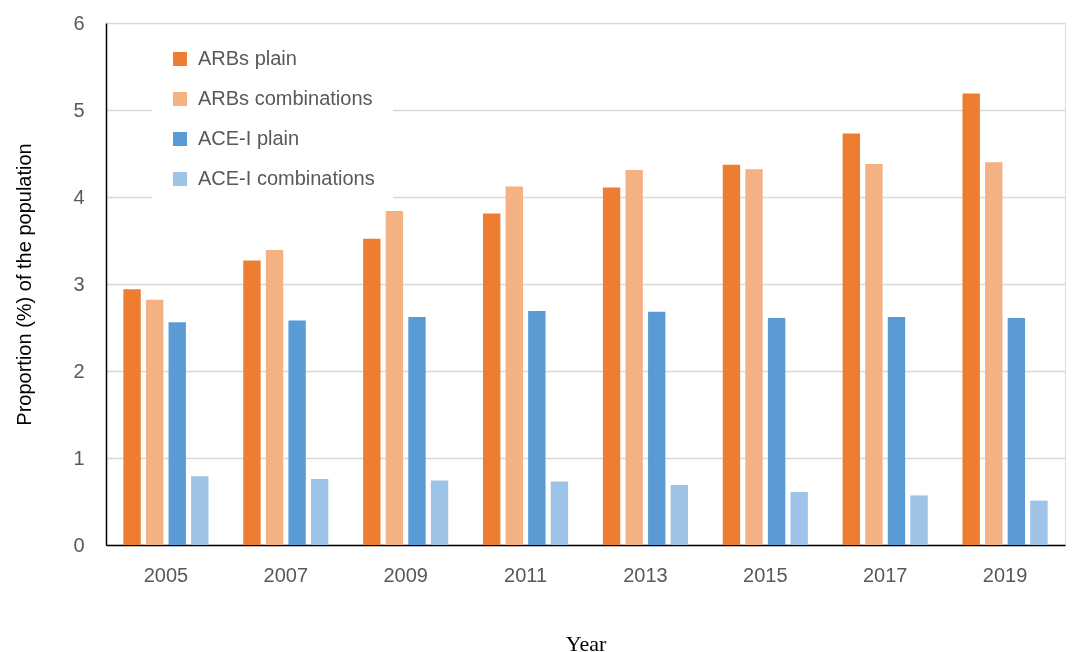  What do you see at coordinates (79, 283) in the screenshot?
I see `y-tick-label: 3` at bounding box center [79, 283].